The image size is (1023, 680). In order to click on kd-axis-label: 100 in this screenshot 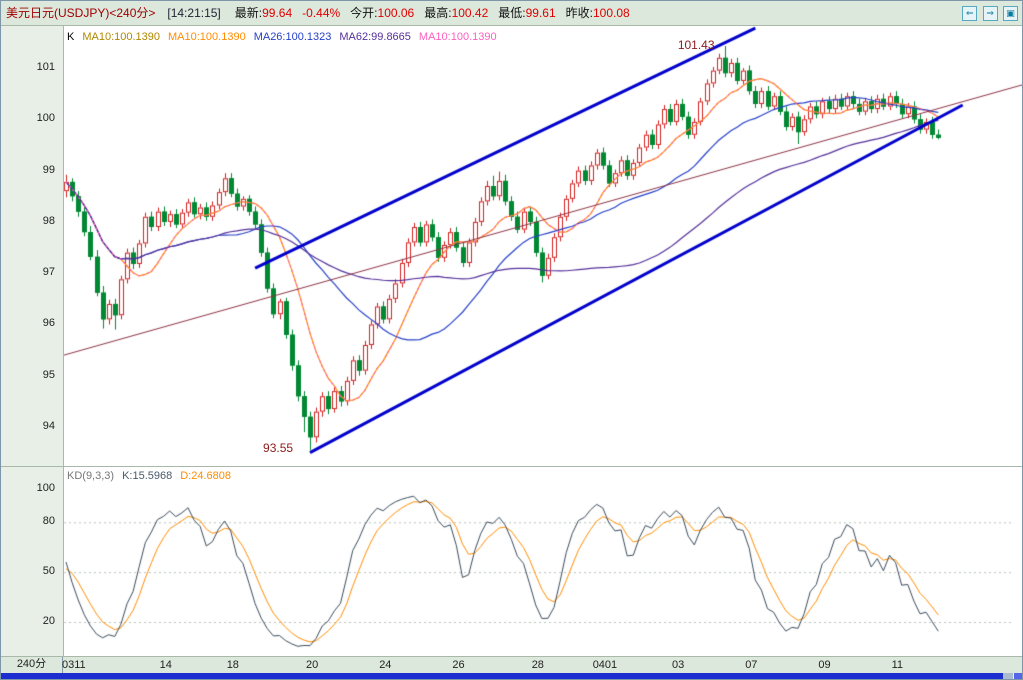, I will do `click(45, 488)`.